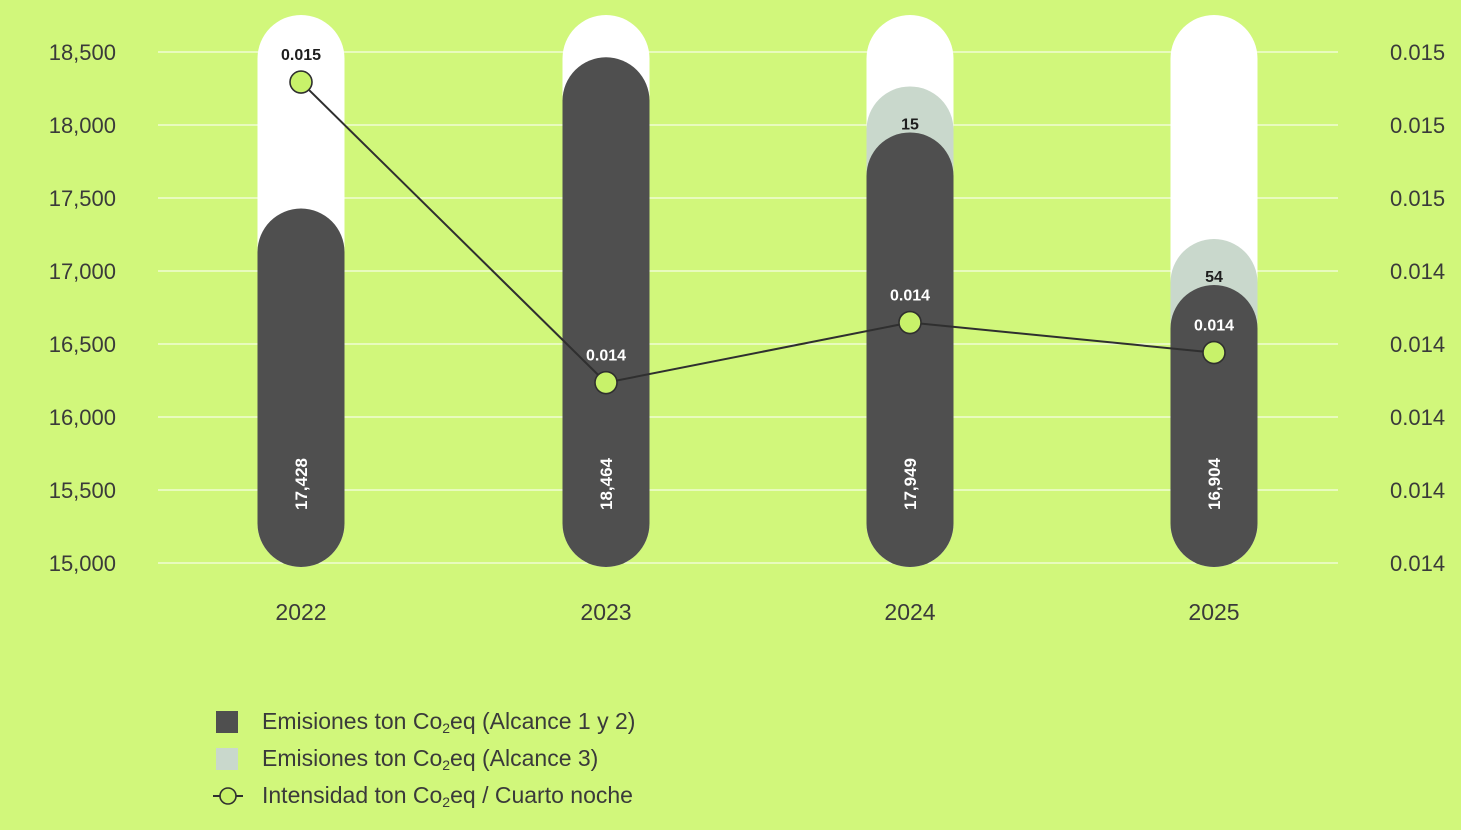 The width and height of the screenshot is (1461, 830). I want to click on y-left-tick-label: 18,000, so click(82, 125).